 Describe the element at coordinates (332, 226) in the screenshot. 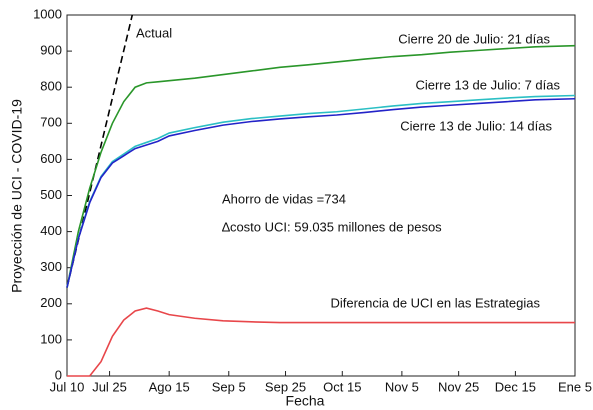

I see `annotation: ∆costo UCI: 59.035 millones de pesos` at that location.